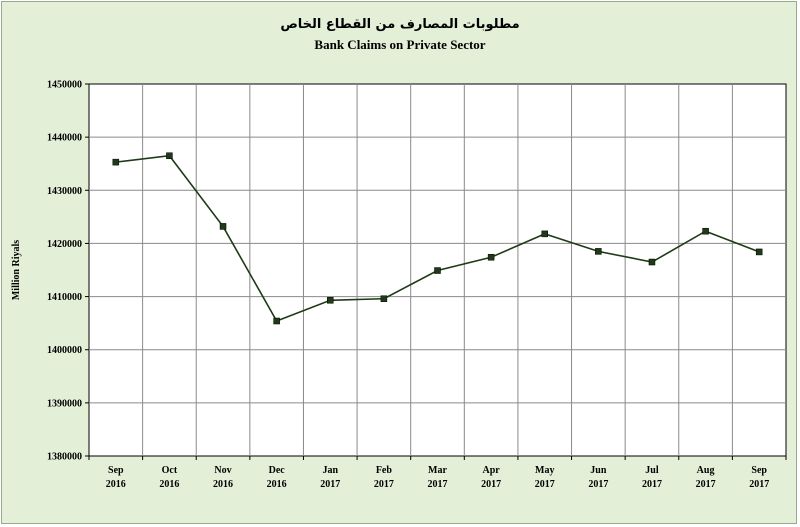 The width and height of the screenshot is (800, 527). What do you see at coordinates (400, 44) in the screenshot?
I see `chart-title: Bank Claims on Private Sector` at bounding box center [400, 44].